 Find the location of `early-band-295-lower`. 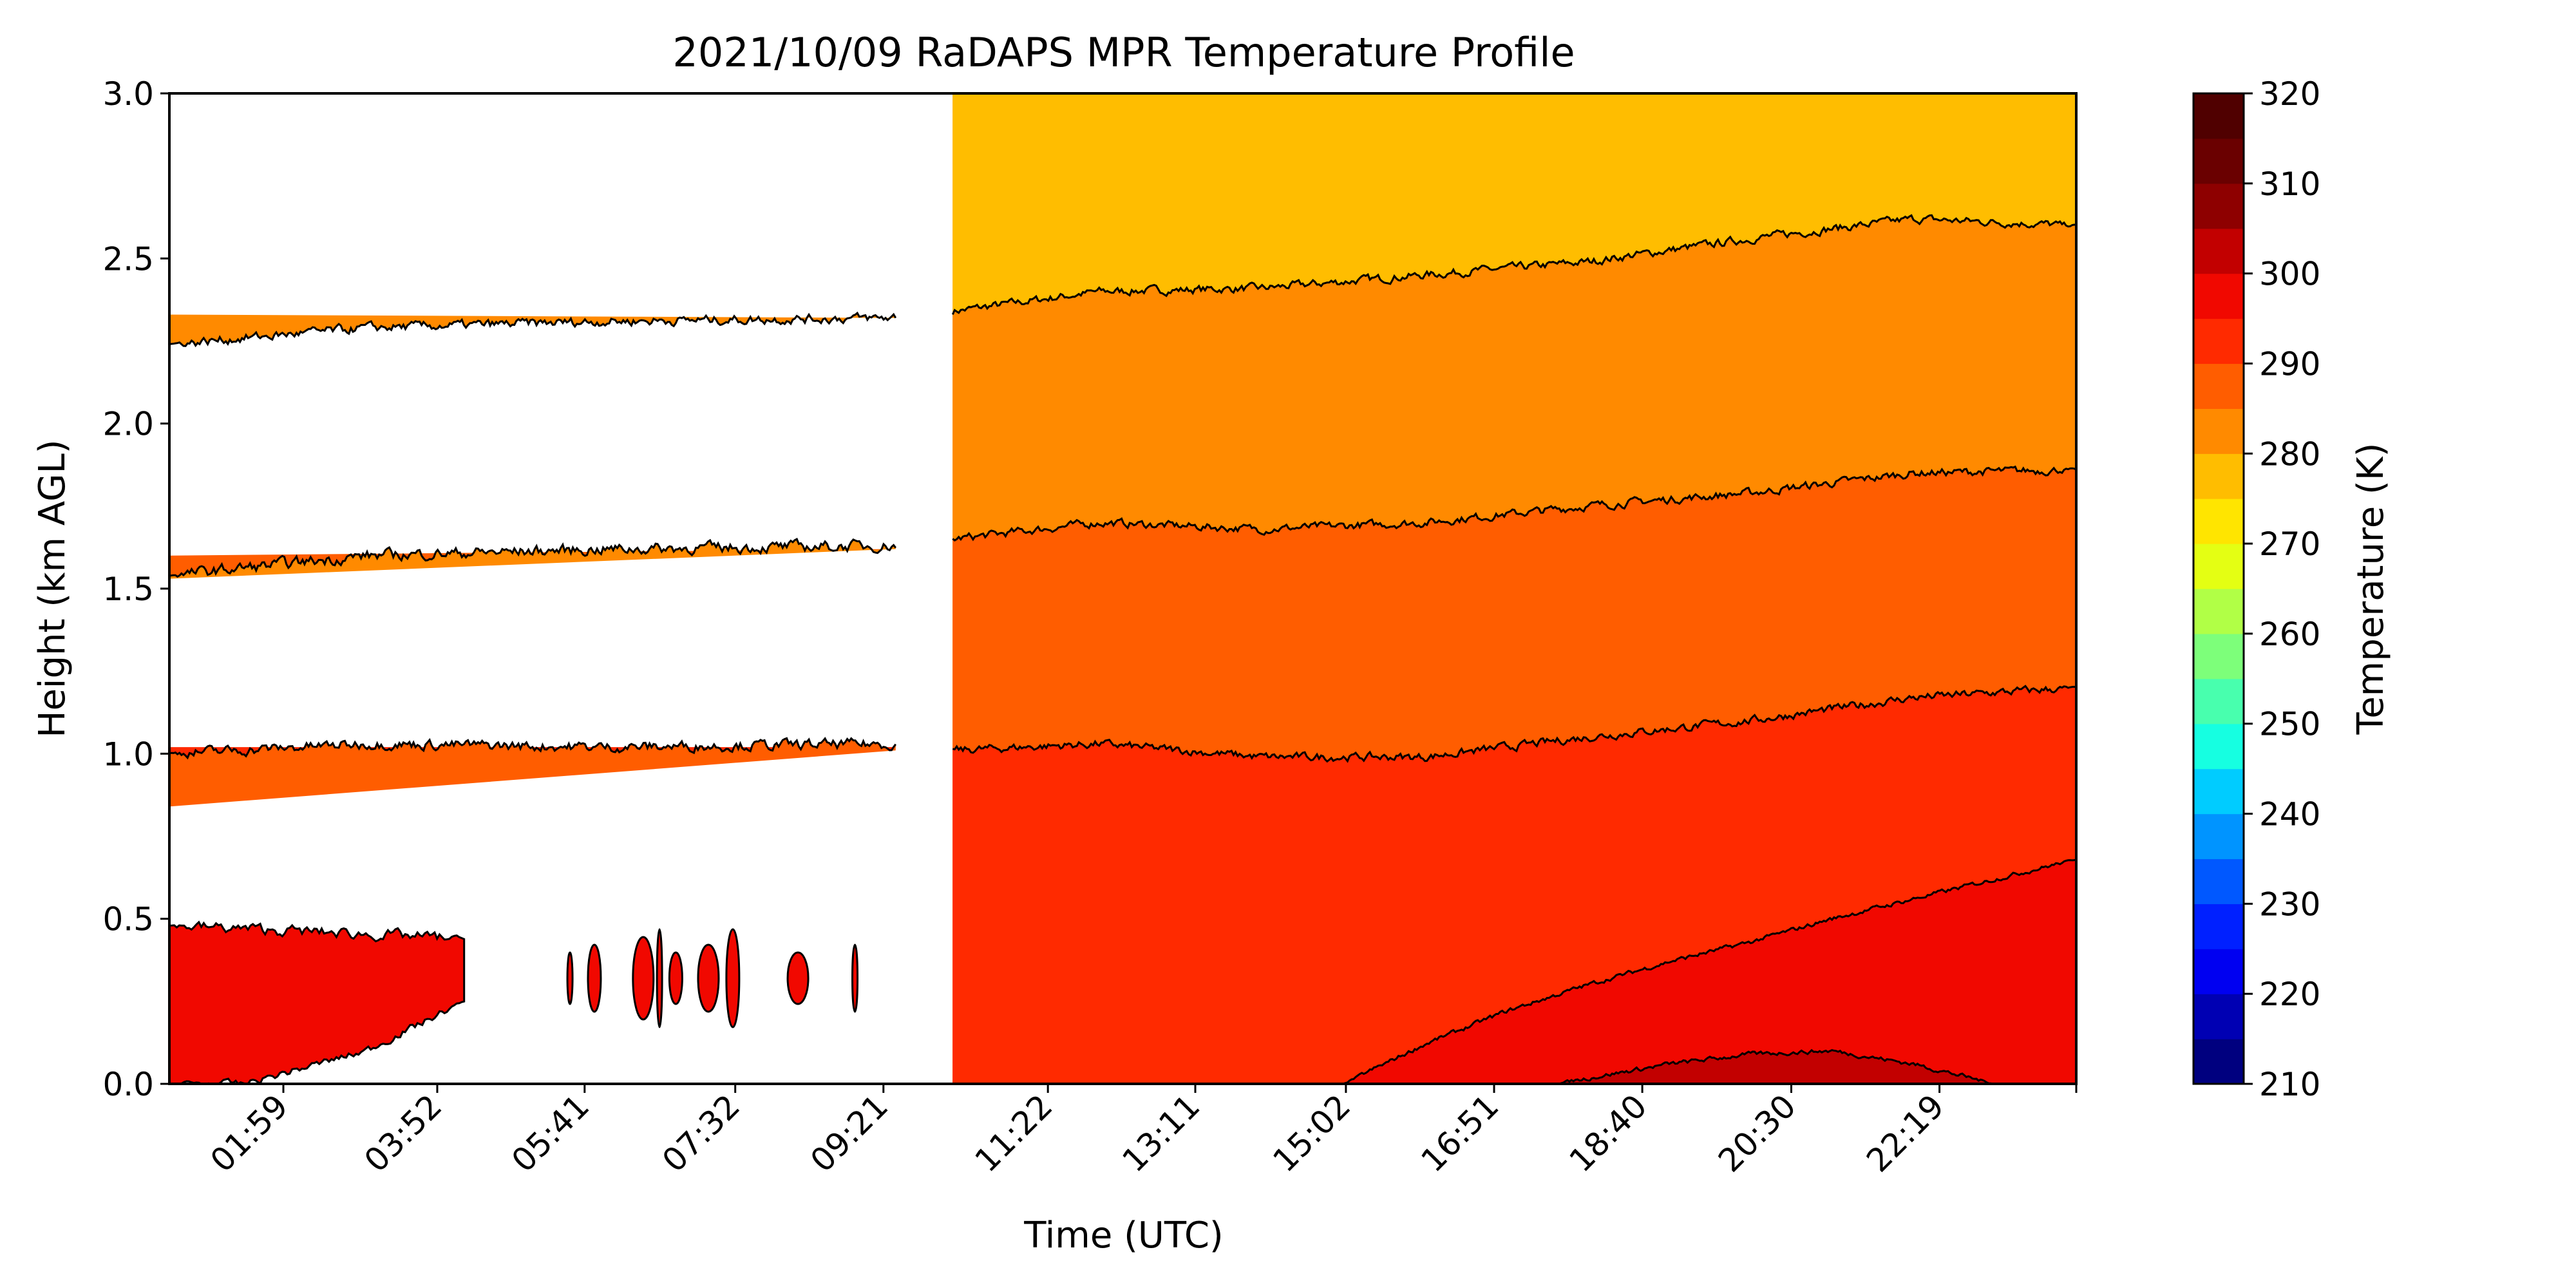

early-band-295-lower is located at coordinates (532, 773).